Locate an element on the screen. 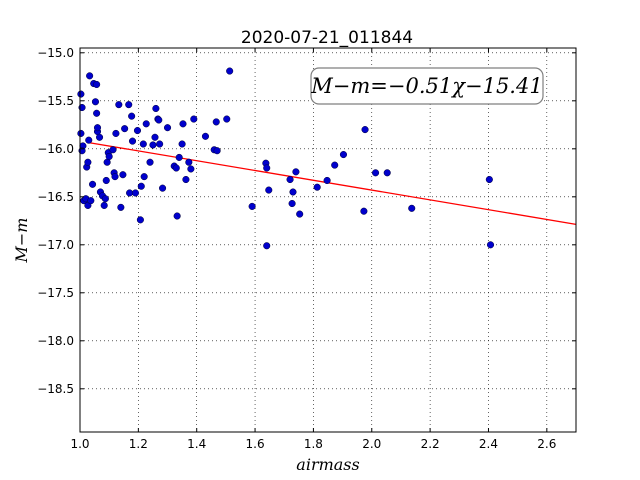 The height and width of the screenshot is (480, 640). y-tick-label: −17.5 is located at coordinates (55, 293).